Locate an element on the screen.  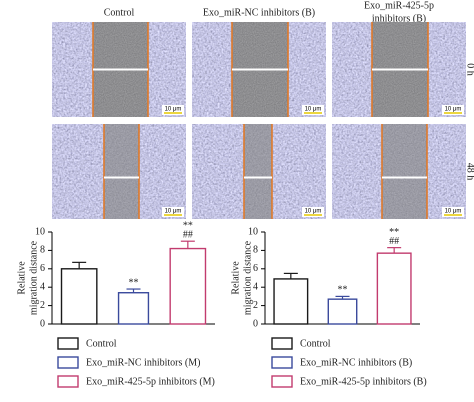
legend-label: Exo_miR-NC inhibitors (M) is located at coordinates (143, 362).